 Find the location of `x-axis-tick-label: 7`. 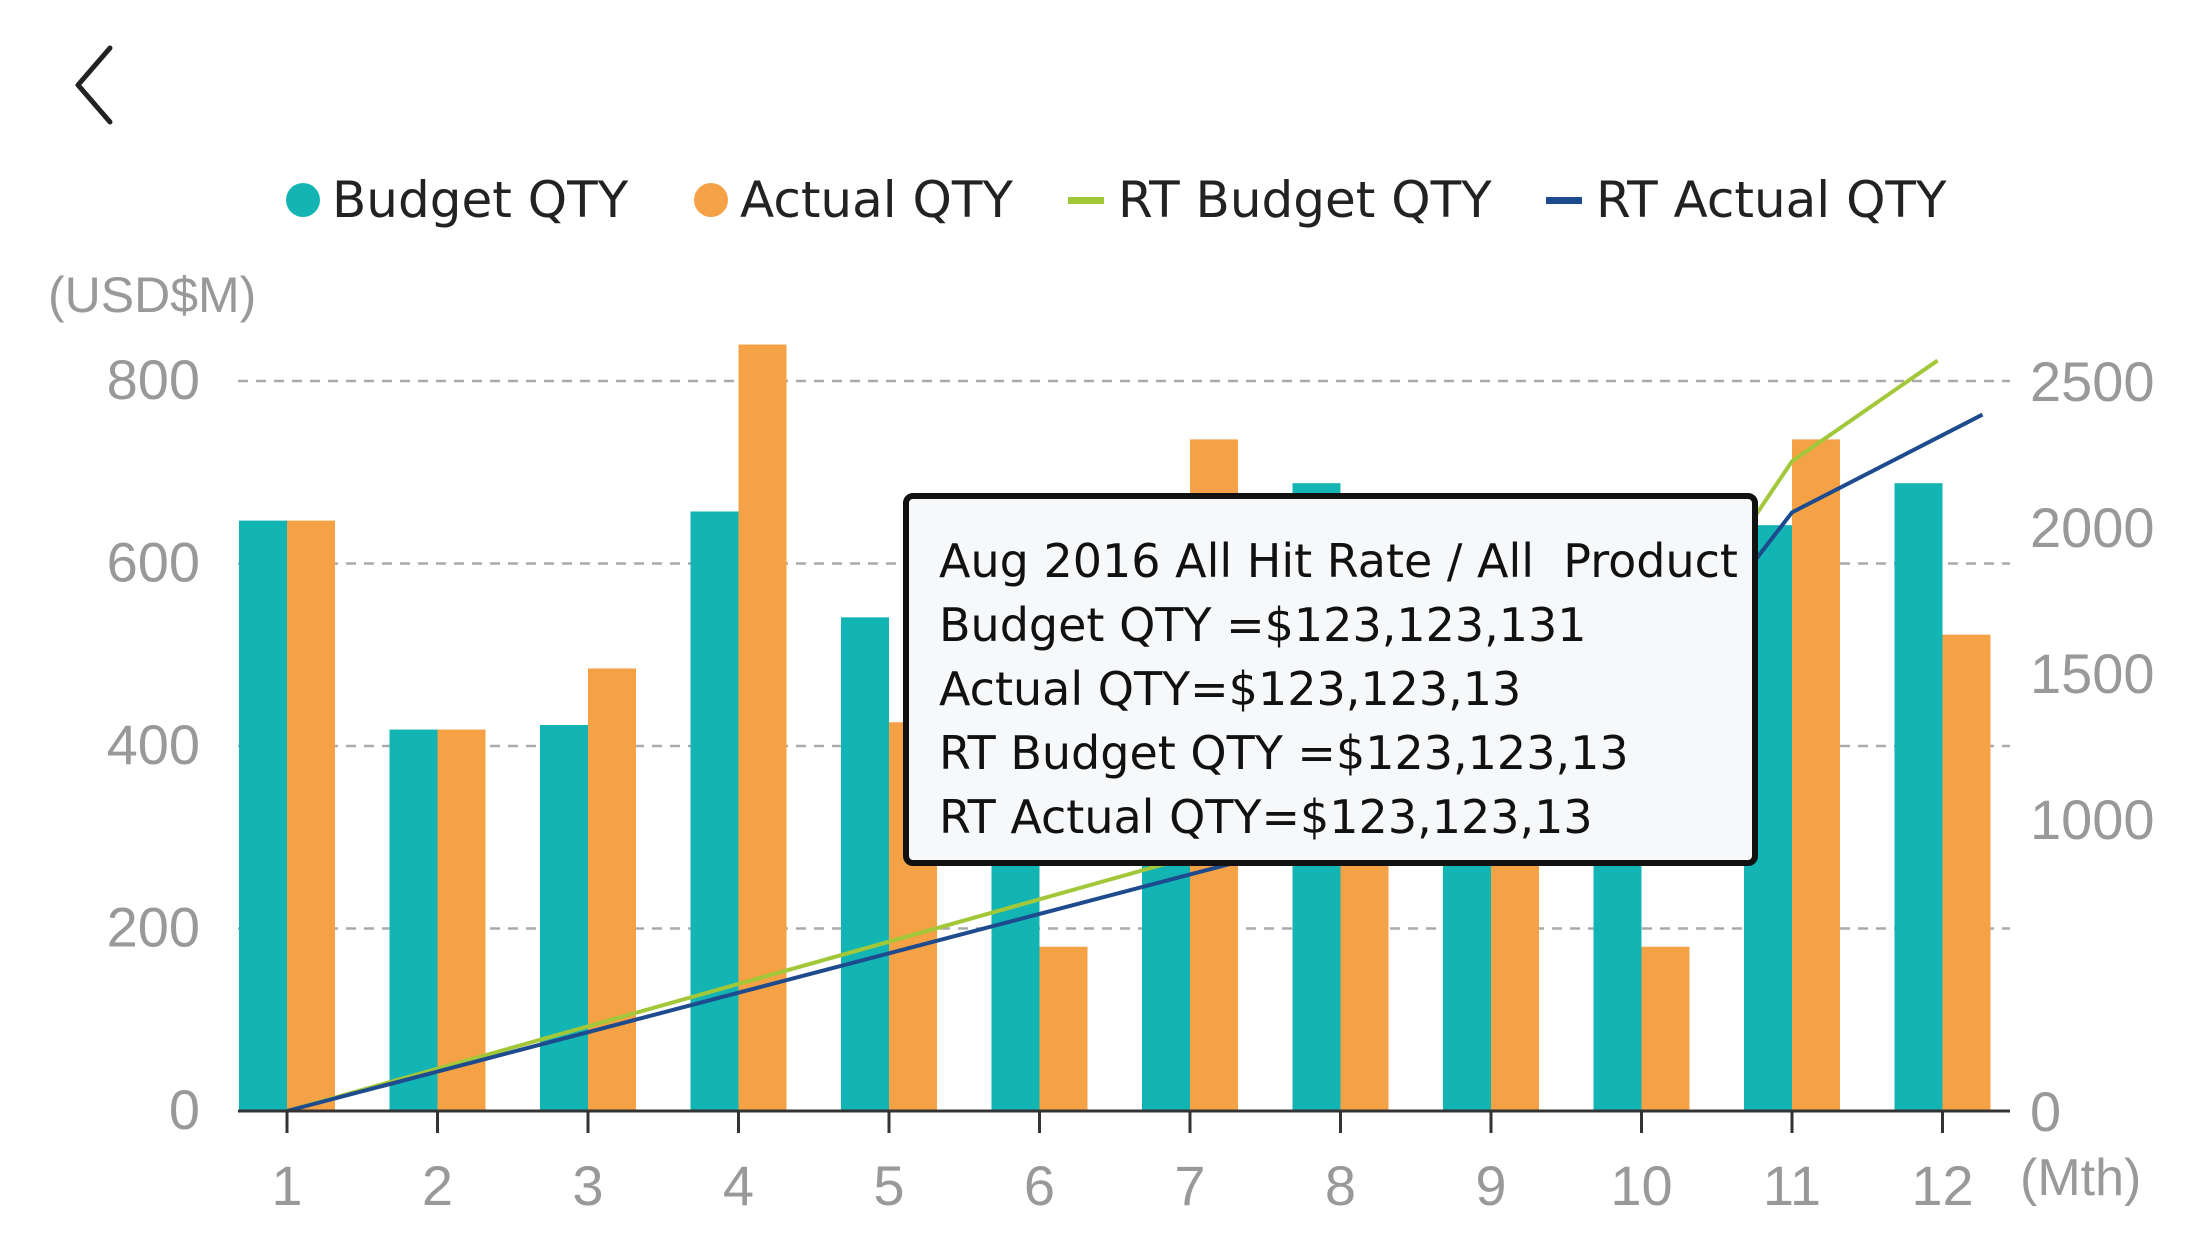

x-axis-tick-label: 7 is located at coordinates (1189, 1185).